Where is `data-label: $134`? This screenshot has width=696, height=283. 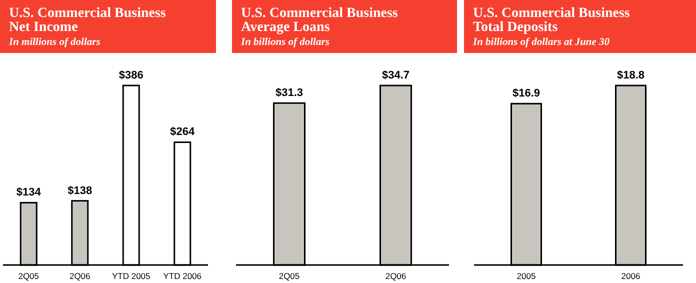
data-label: $134 is located at coordinates (29, 192).